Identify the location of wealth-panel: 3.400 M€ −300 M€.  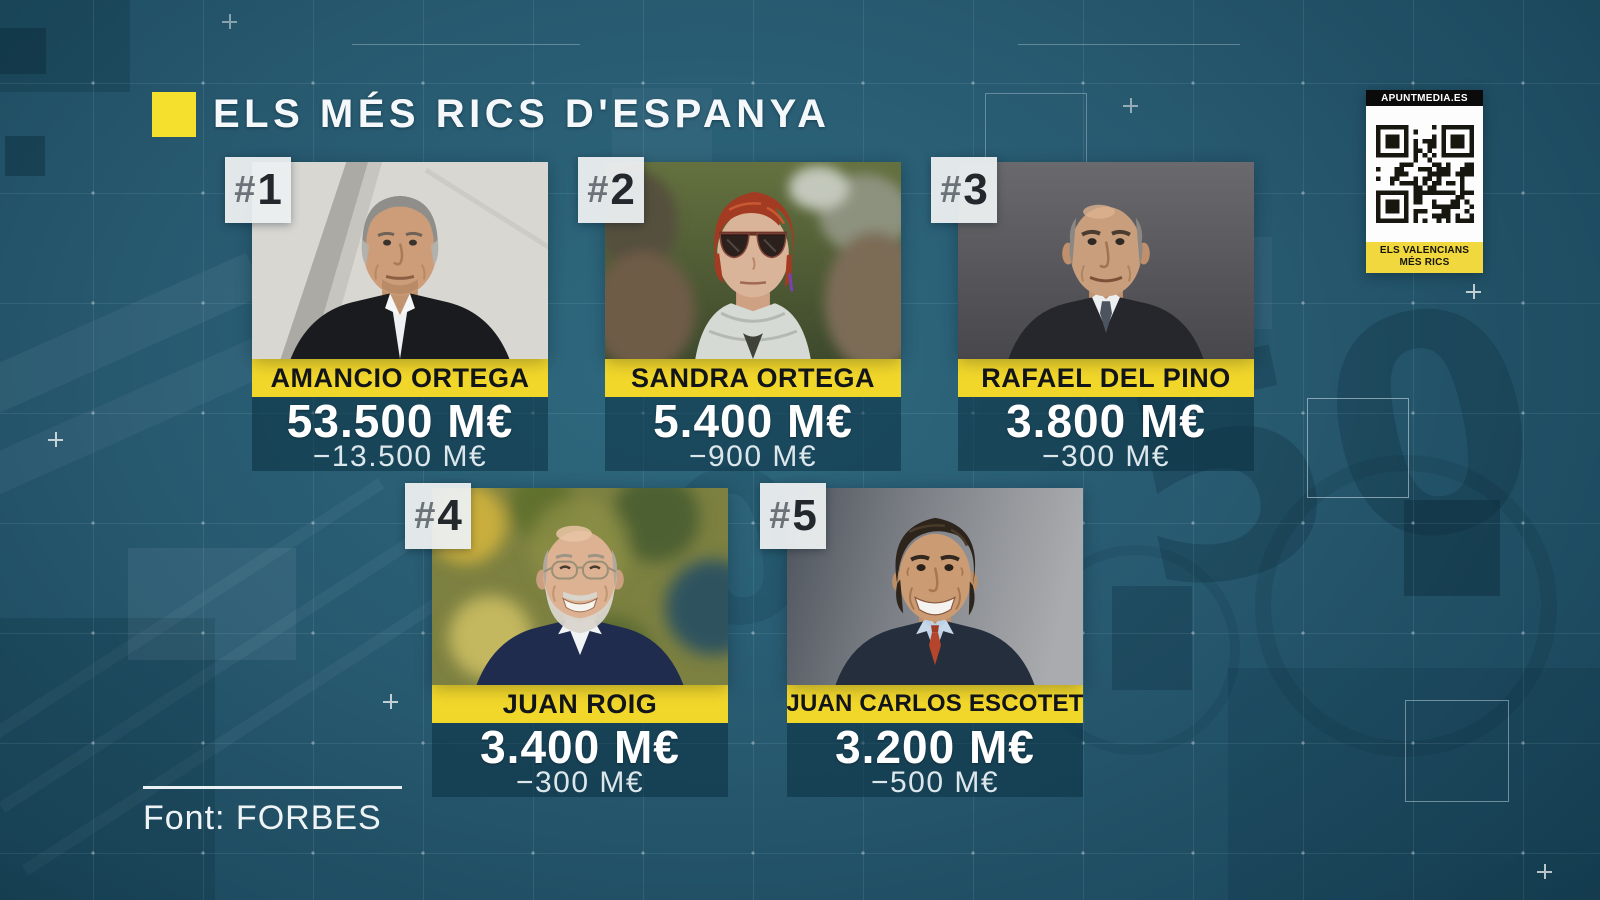
(580, 760).